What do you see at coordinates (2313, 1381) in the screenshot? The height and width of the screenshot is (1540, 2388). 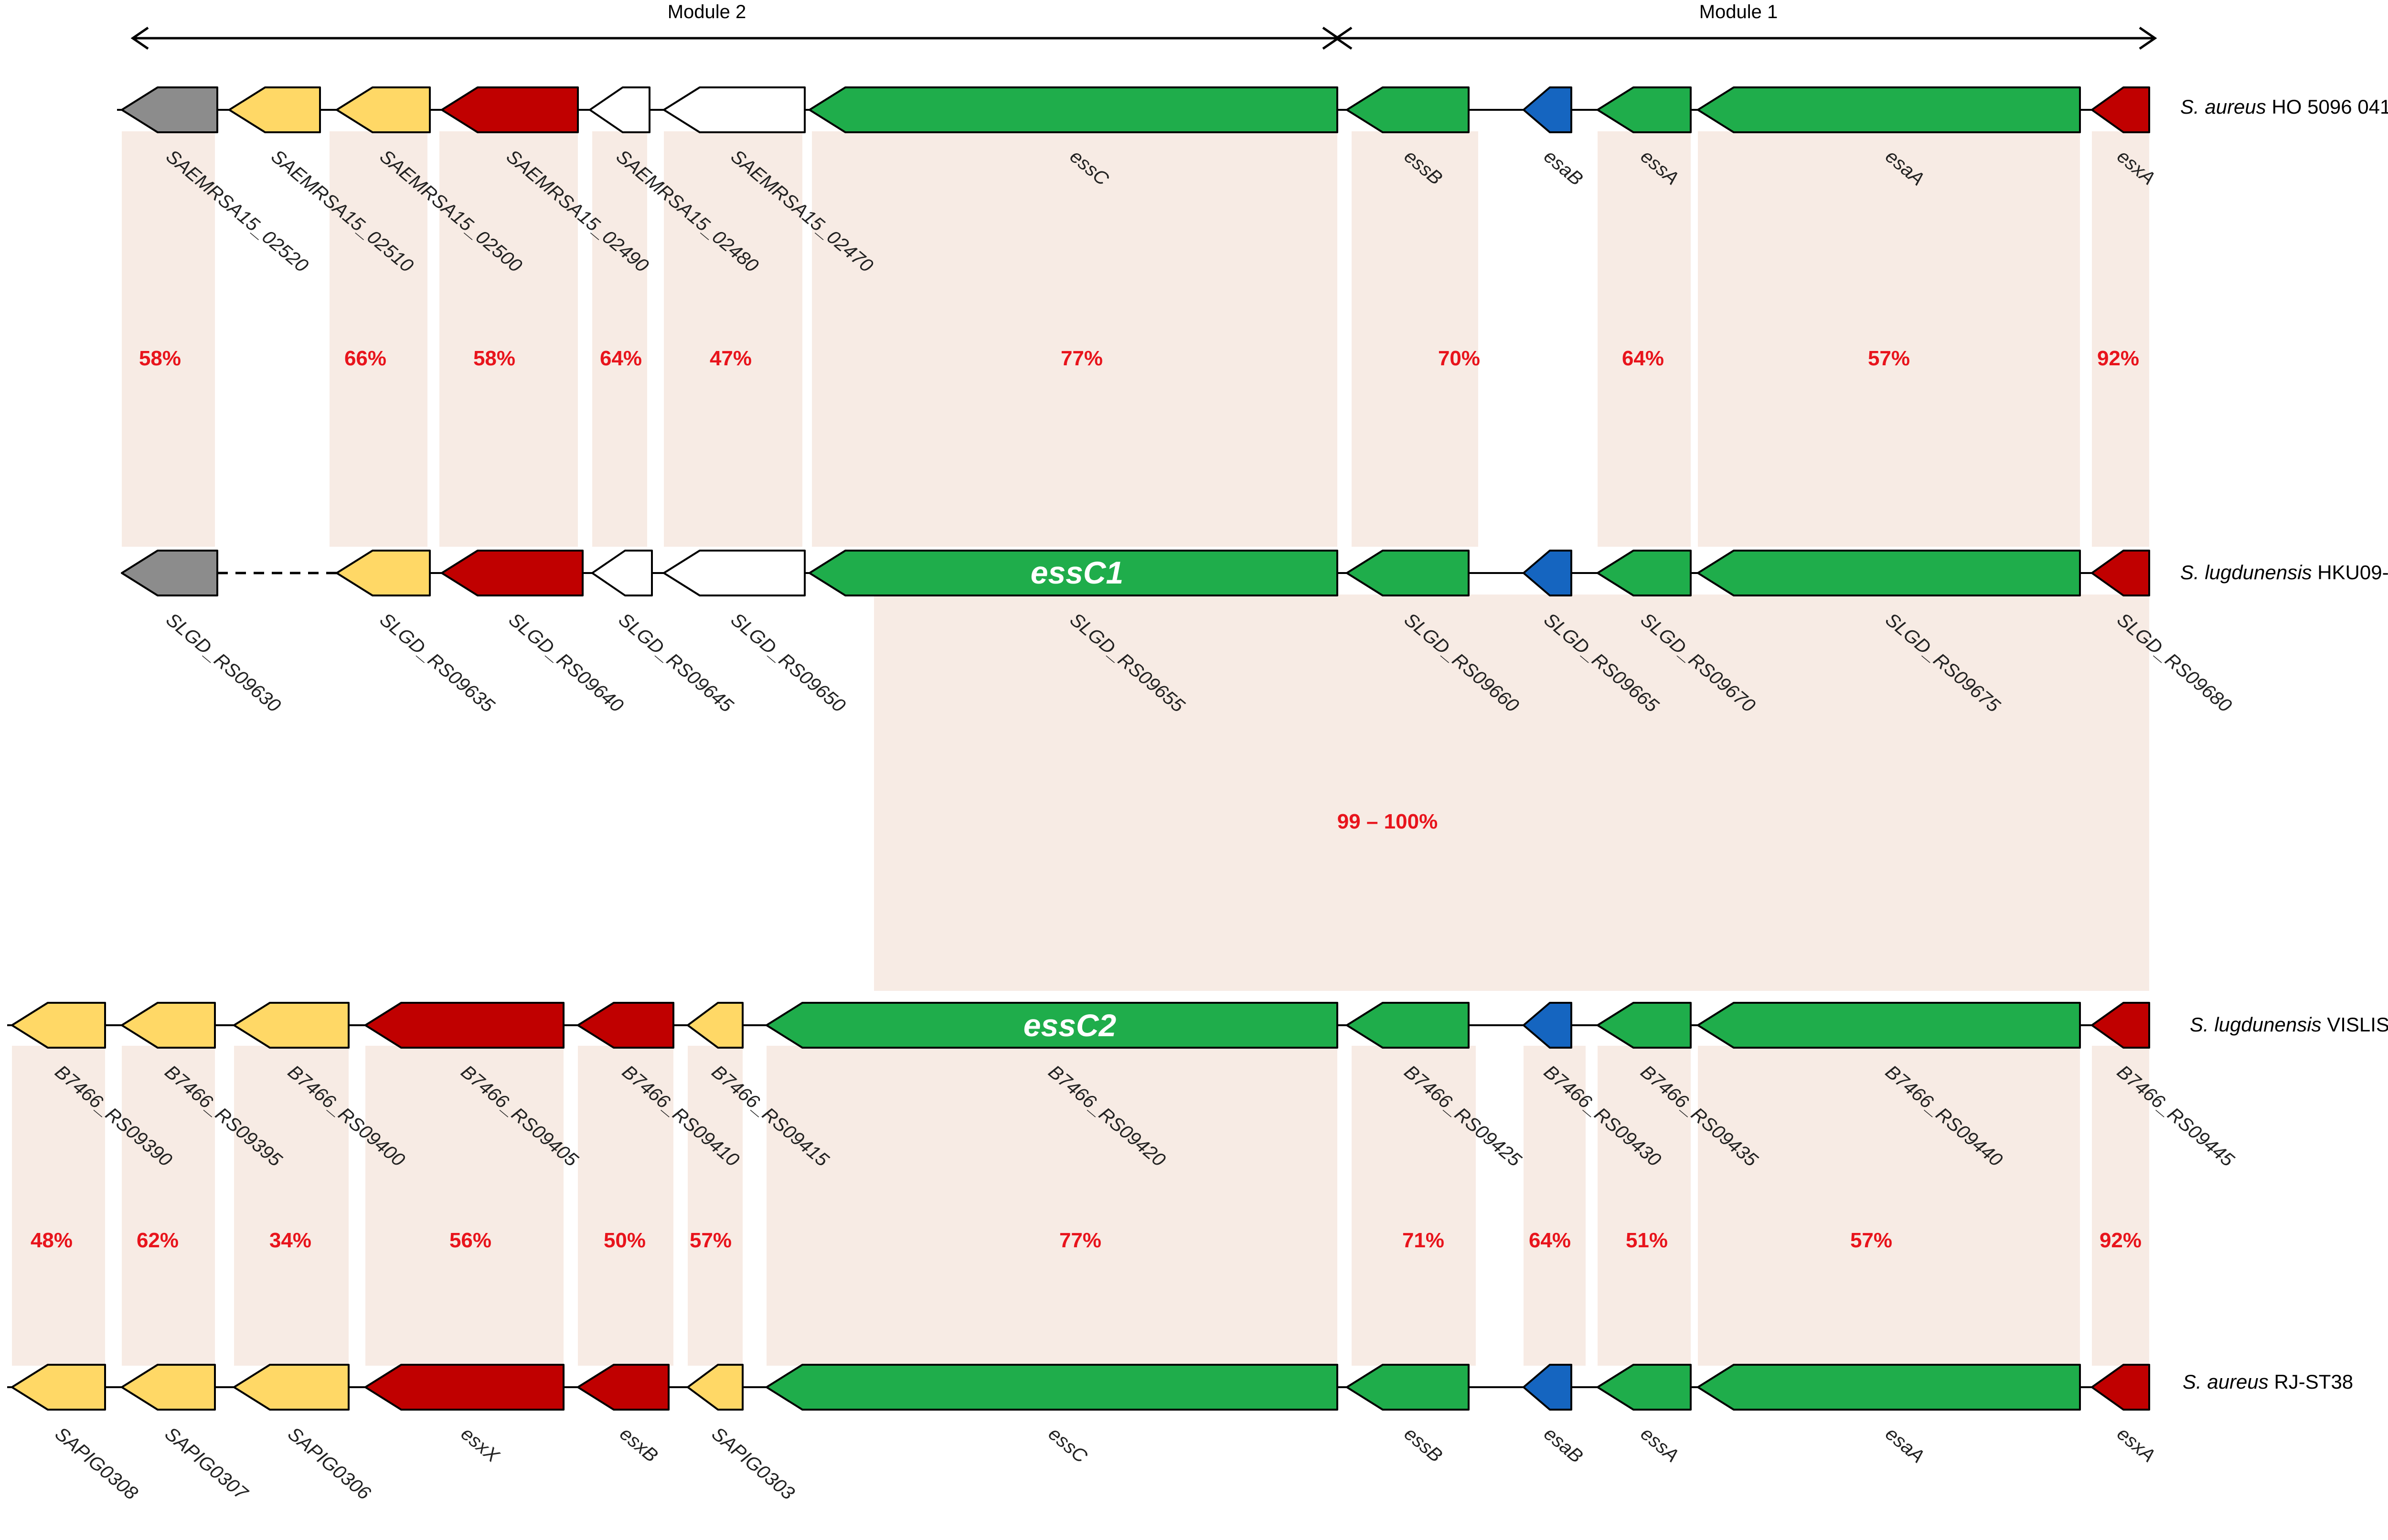 I see `organism-4-strain: RJ-ST38` at bounding box center [2313, 1381].